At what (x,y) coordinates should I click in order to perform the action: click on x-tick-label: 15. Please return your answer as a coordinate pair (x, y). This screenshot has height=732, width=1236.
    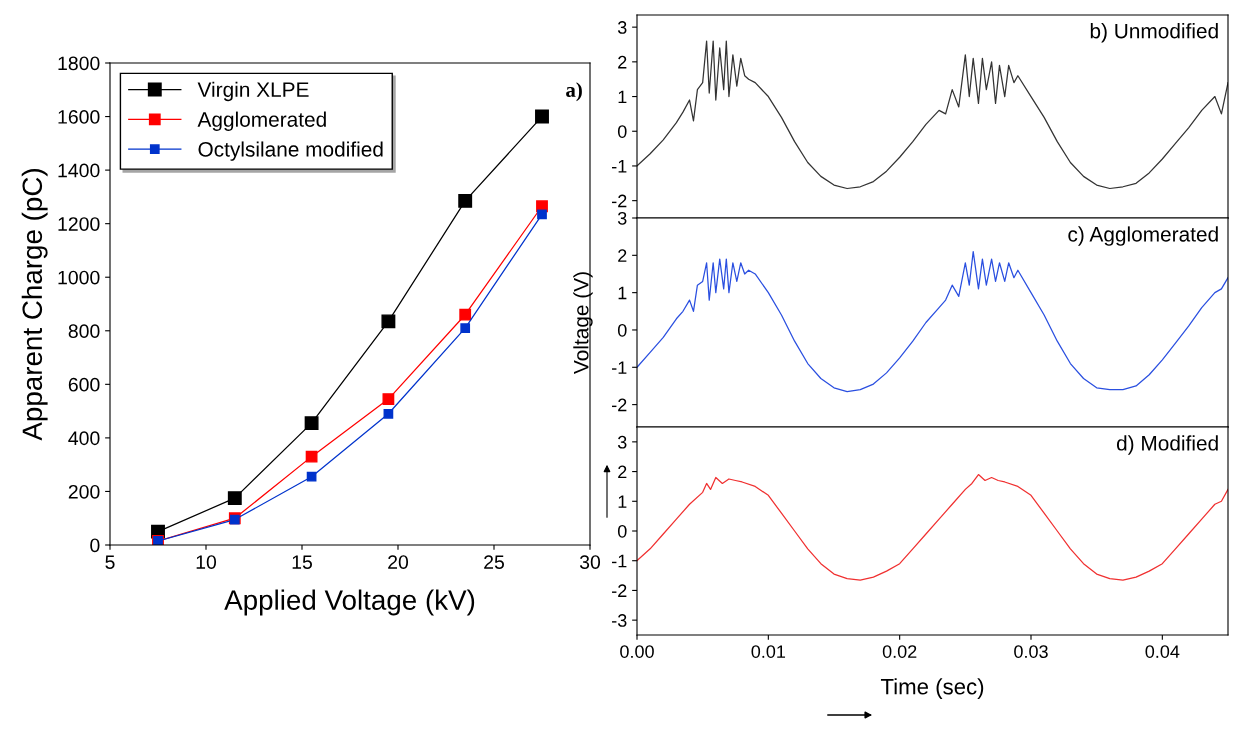
    Looking at the image, I should click on (302, 562).